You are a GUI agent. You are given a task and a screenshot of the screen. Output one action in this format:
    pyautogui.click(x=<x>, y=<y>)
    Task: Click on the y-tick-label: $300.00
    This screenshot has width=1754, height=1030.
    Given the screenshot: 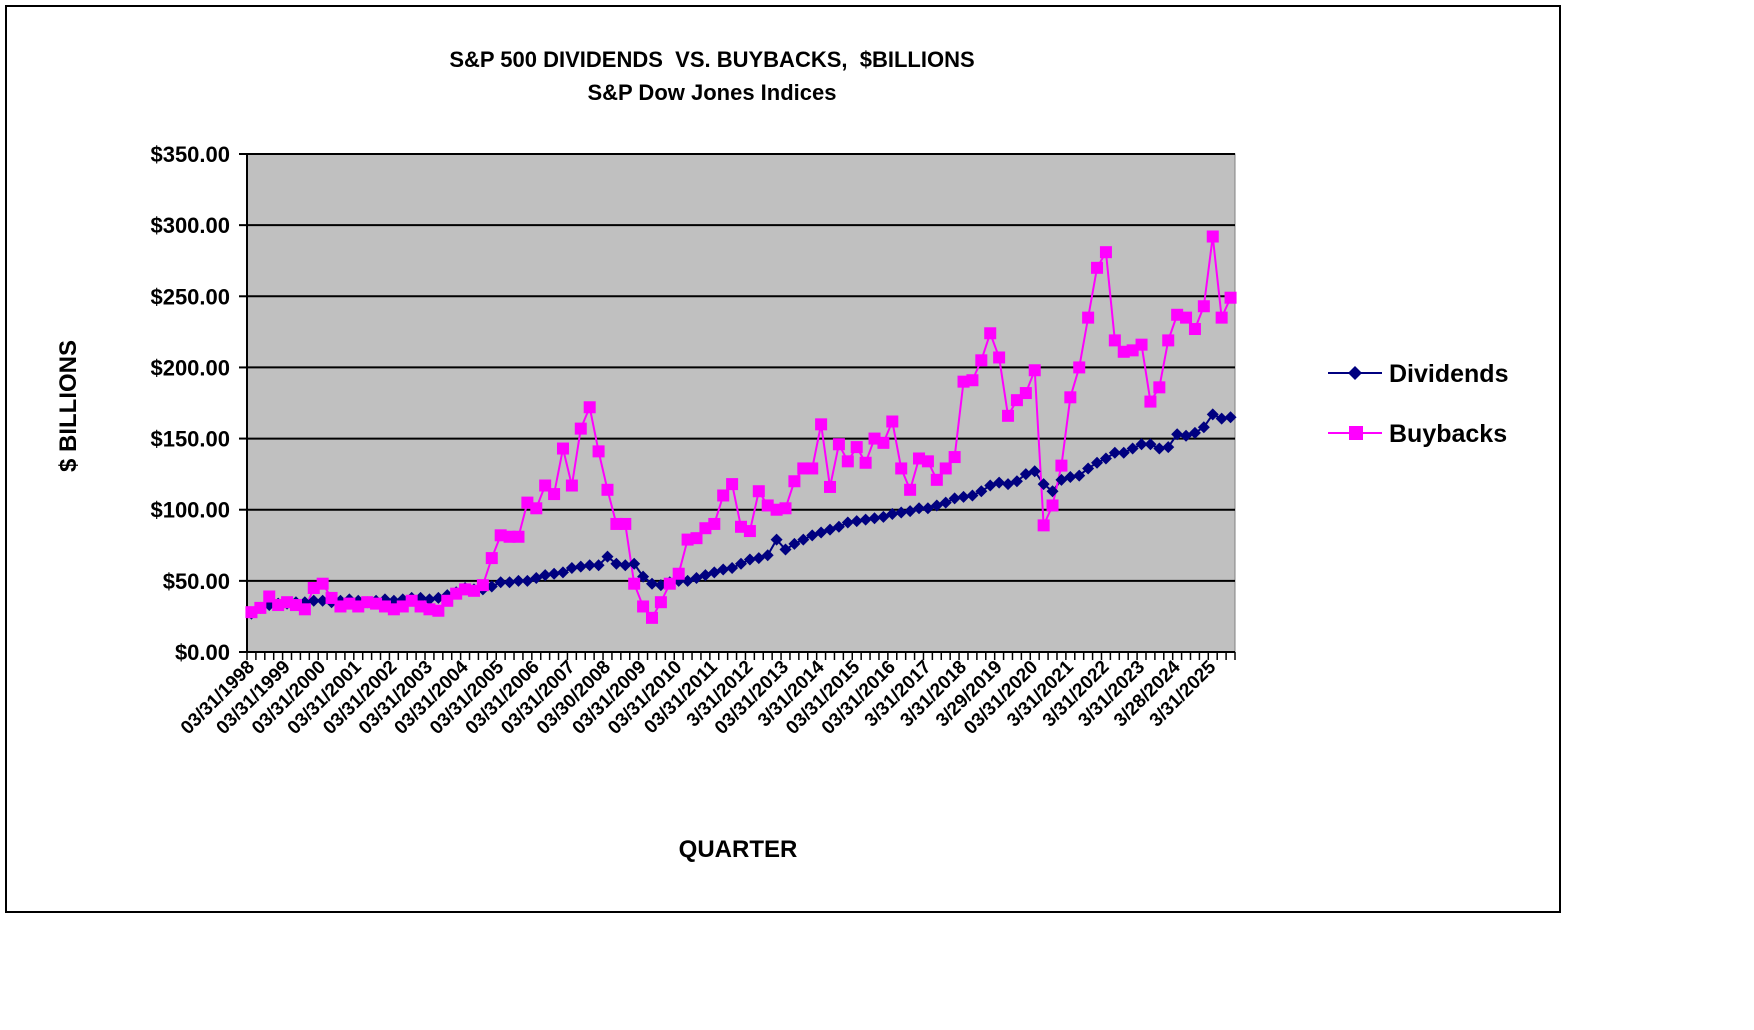 What is the action you would take?
    pyautogui.click(x=190, y=225)
    